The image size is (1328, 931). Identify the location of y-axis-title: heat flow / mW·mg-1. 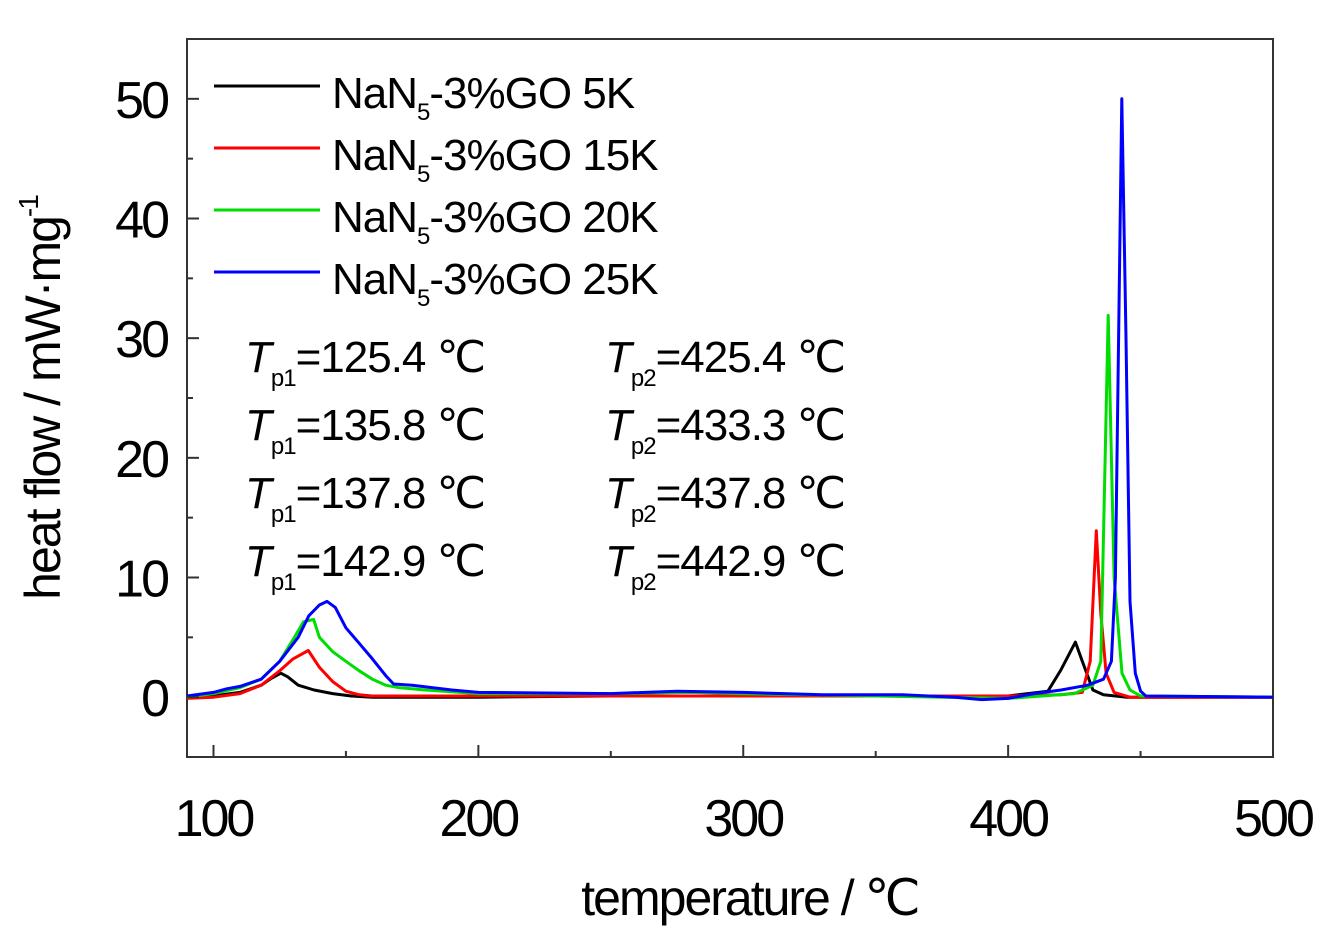
(42, 397).